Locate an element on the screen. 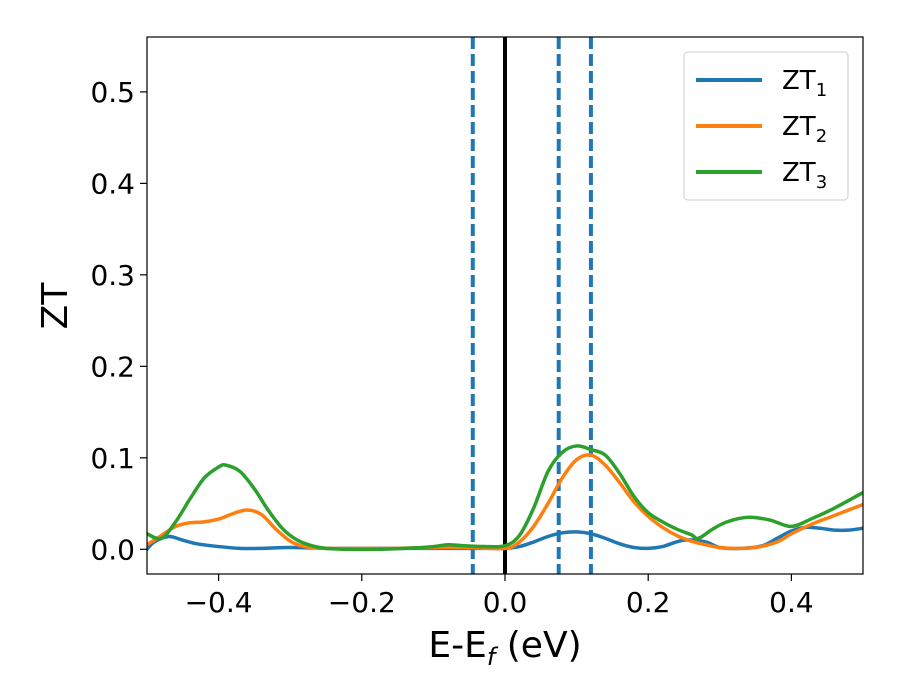 The image size is (900, 700). legend-label-zt3: ZT3 is located at coordinates (804, 175).